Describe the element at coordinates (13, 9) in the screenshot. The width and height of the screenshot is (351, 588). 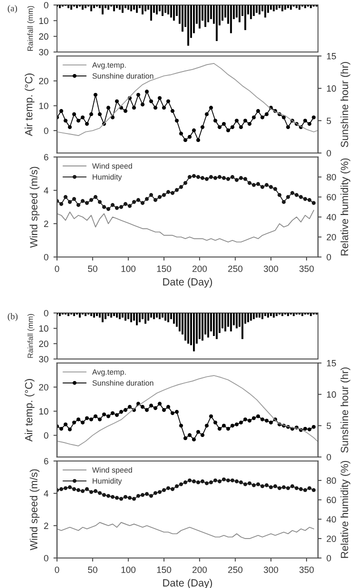
I see `chart-title: (a)` at that location.